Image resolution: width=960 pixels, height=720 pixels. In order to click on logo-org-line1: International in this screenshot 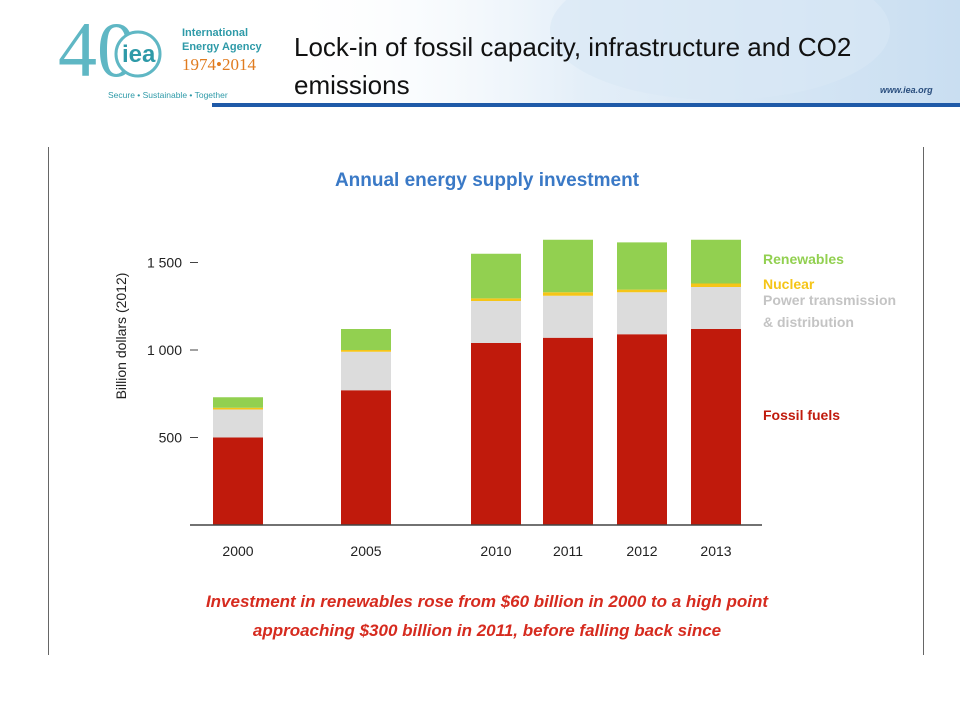, I will do `click(215, 33)`.